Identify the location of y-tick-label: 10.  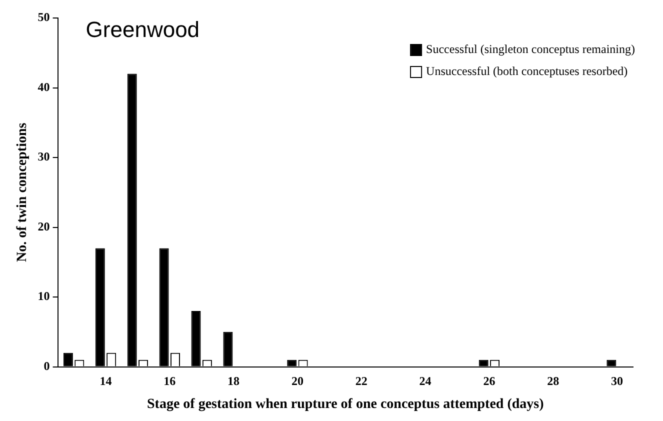
(44, 296).